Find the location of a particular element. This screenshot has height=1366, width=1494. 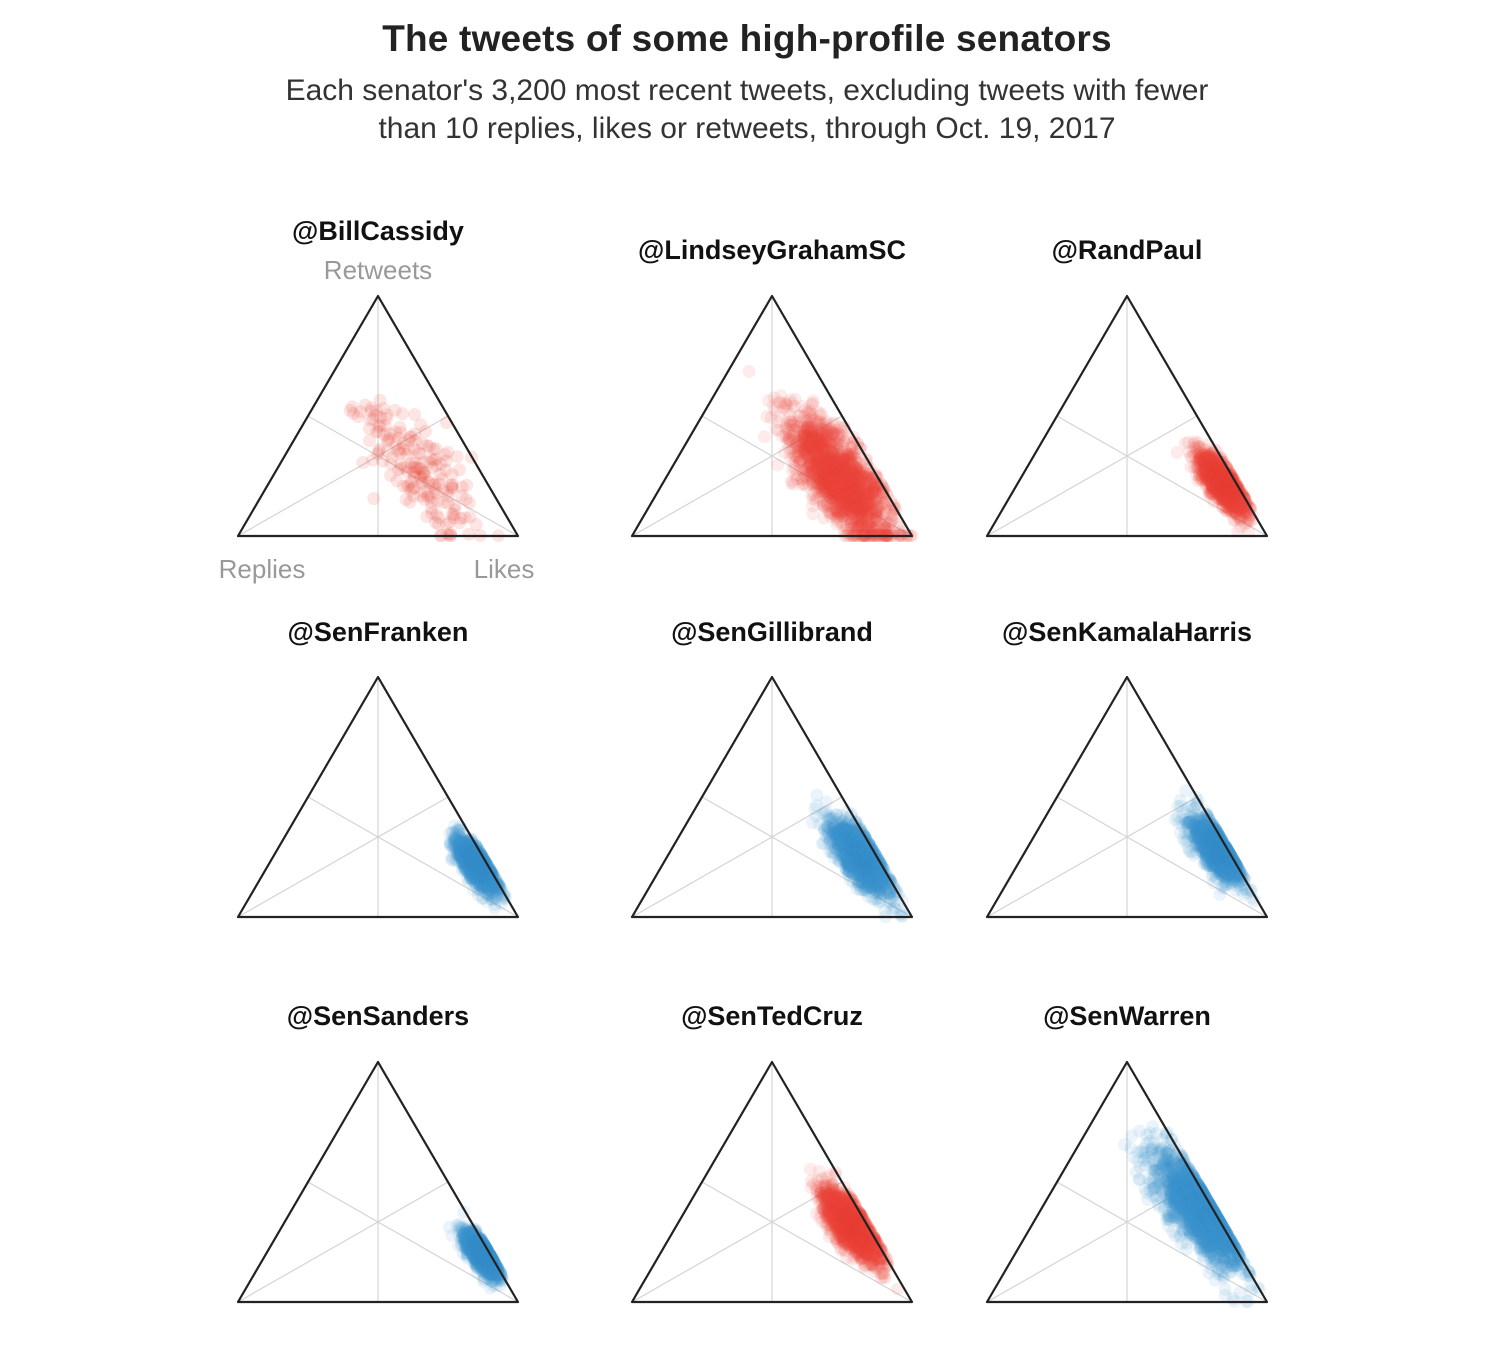

axis-label-likes: Likes is located at coordinates (504, 569).